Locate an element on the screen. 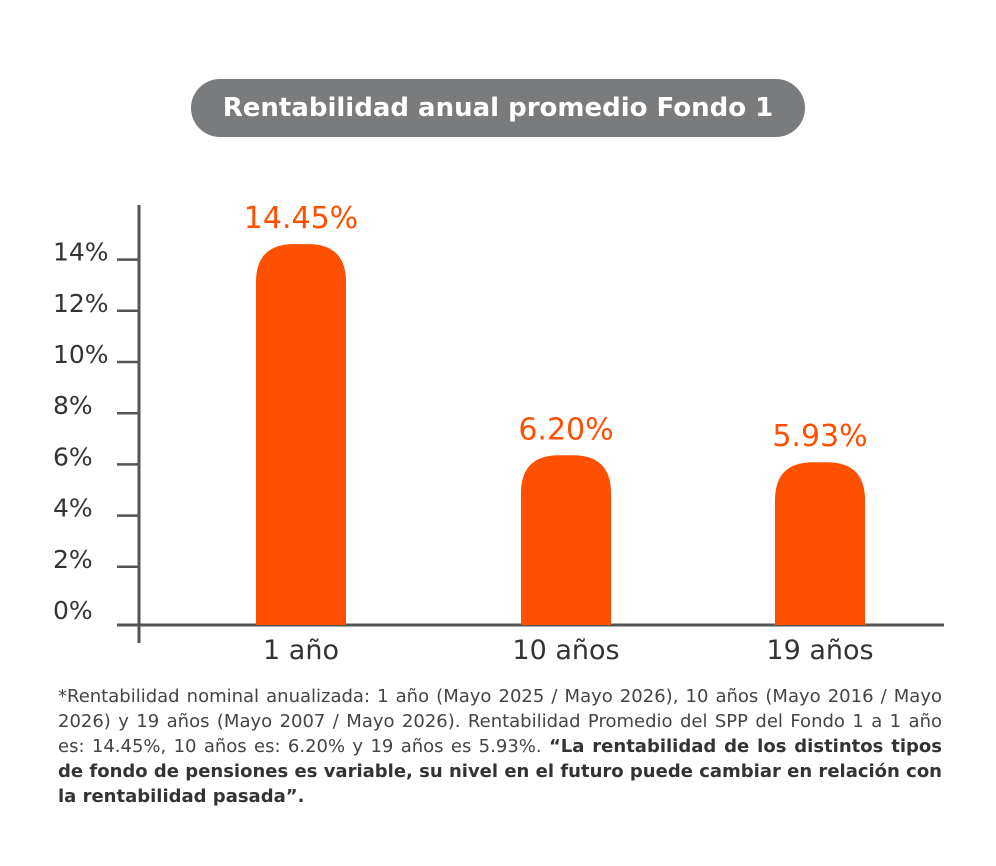 The width and height of the screenshot is (996, 866). x-tick-label: 1 año is located at coordinates (301, 650).